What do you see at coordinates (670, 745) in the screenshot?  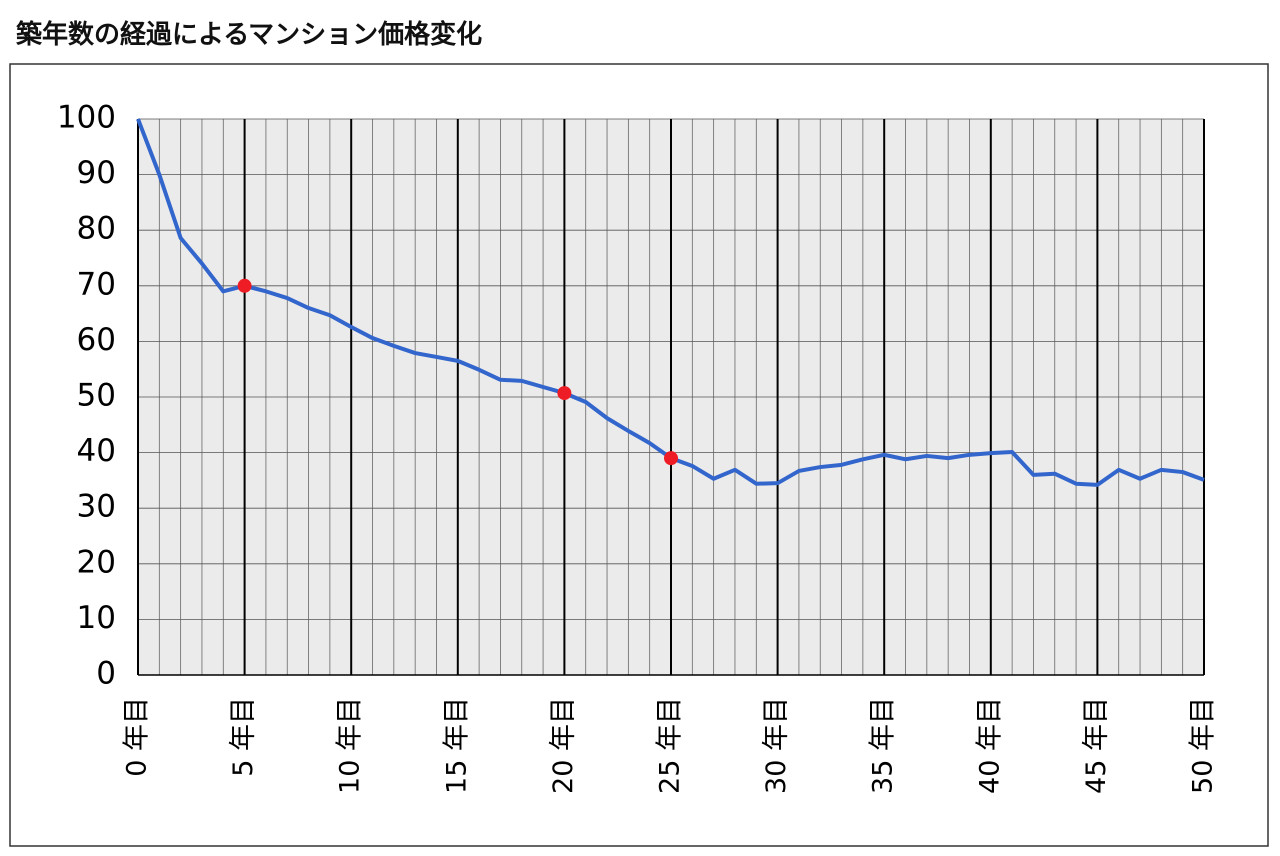 I see `x-tick-label: 25 年目` at bounding box center [670, 745].